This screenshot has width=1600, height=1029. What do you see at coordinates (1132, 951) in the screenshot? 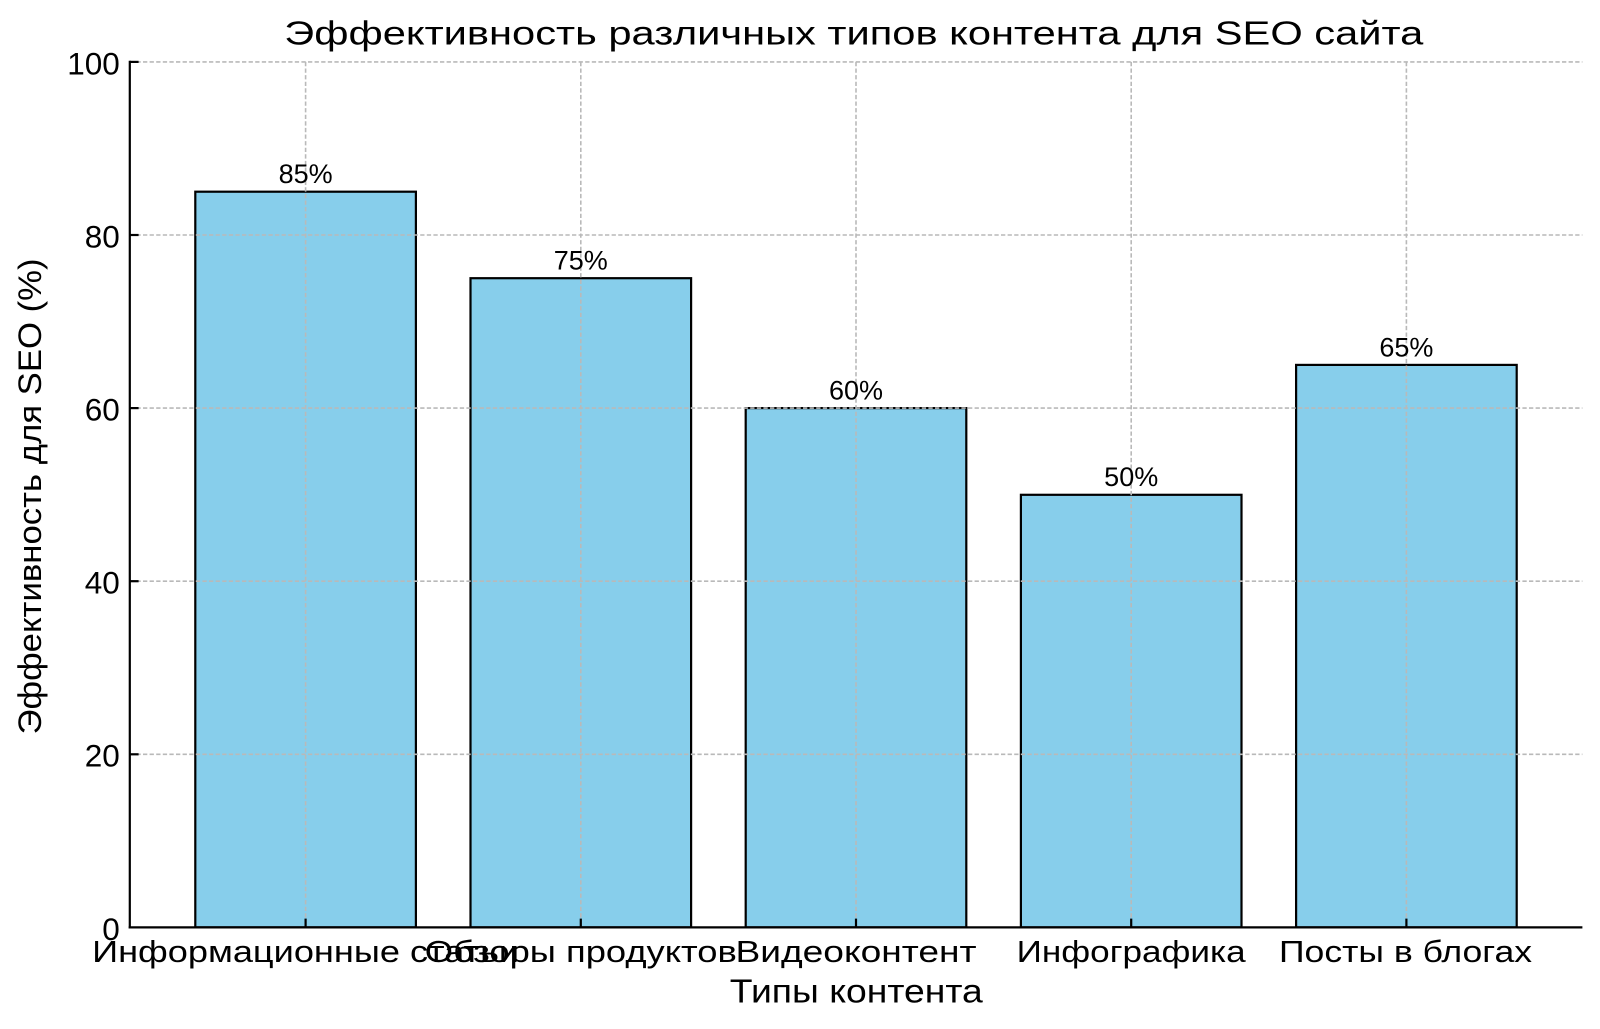
I see `svg-text: Инфографика` at bounding box center [1132, 951].